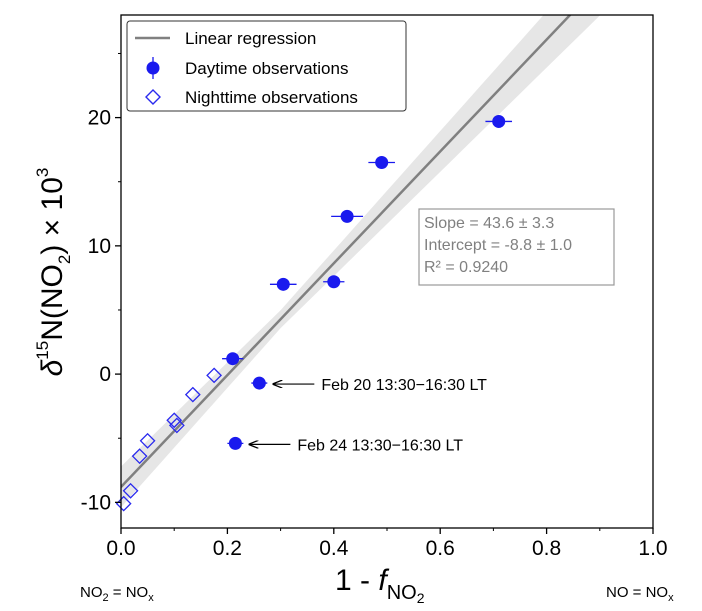 This screenshot has width=702, height=611. Describe the element at coordinates (466, 267) in the screenshot. I see `stats-r-squared: R² = 0.9240` at that location.